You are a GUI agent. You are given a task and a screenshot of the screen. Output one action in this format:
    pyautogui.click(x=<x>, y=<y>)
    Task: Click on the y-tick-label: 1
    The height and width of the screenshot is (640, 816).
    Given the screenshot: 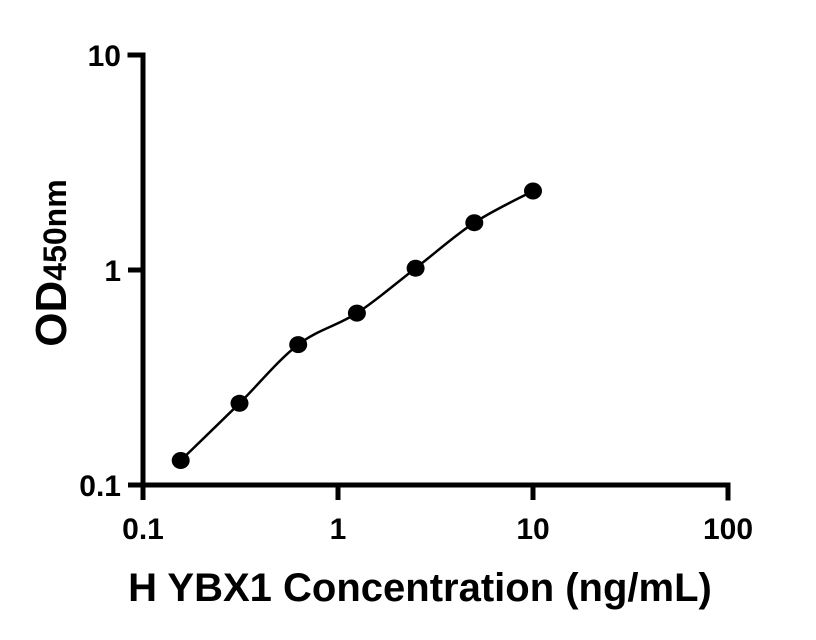 What is the action you would take?
    pyautogui.click(x=112, y=271)
    